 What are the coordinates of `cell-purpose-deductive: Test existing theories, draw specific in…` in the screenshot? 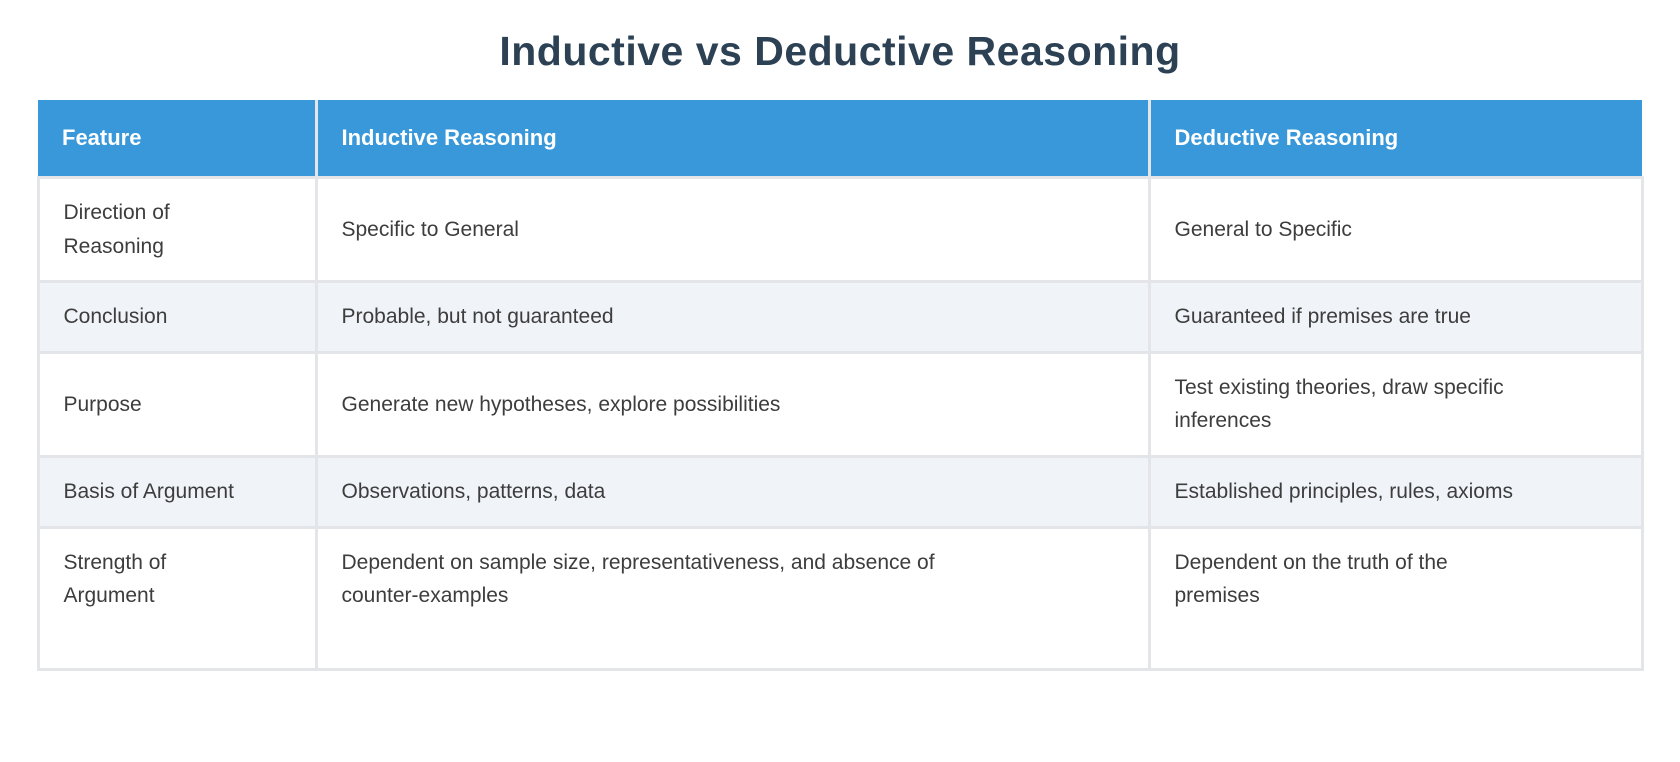 It's located at (1395, 404).